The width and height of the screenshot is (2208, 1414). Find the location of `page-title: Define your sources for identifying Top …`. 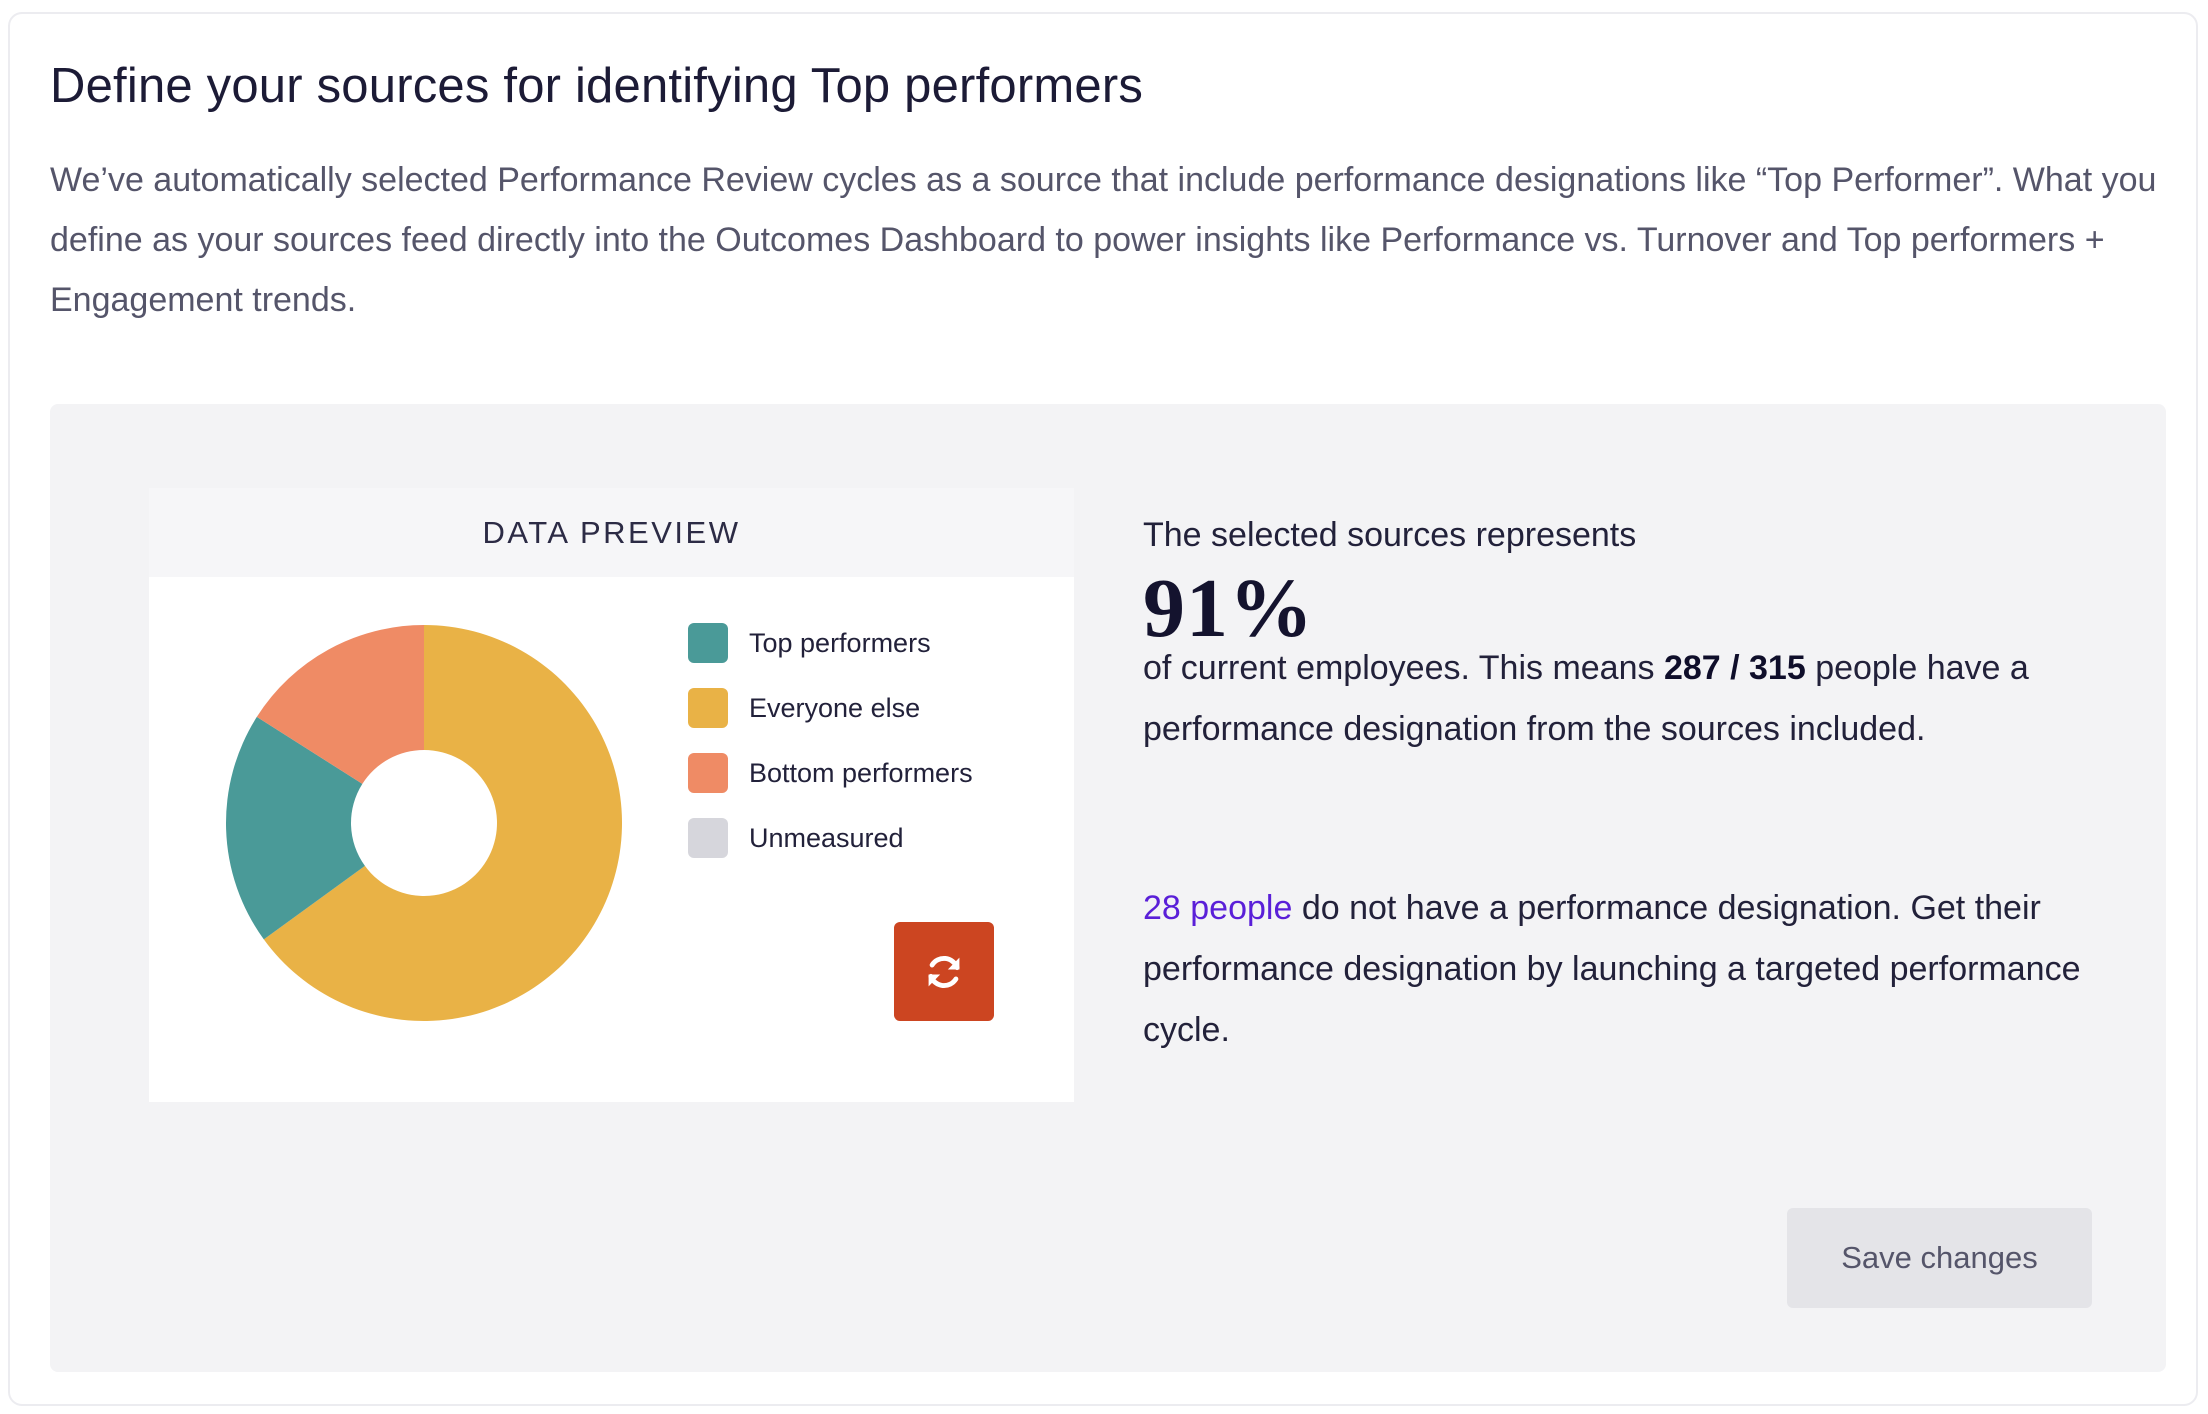

page-title: Define your sources for identifying Top … is located at coordinates (597, 86).